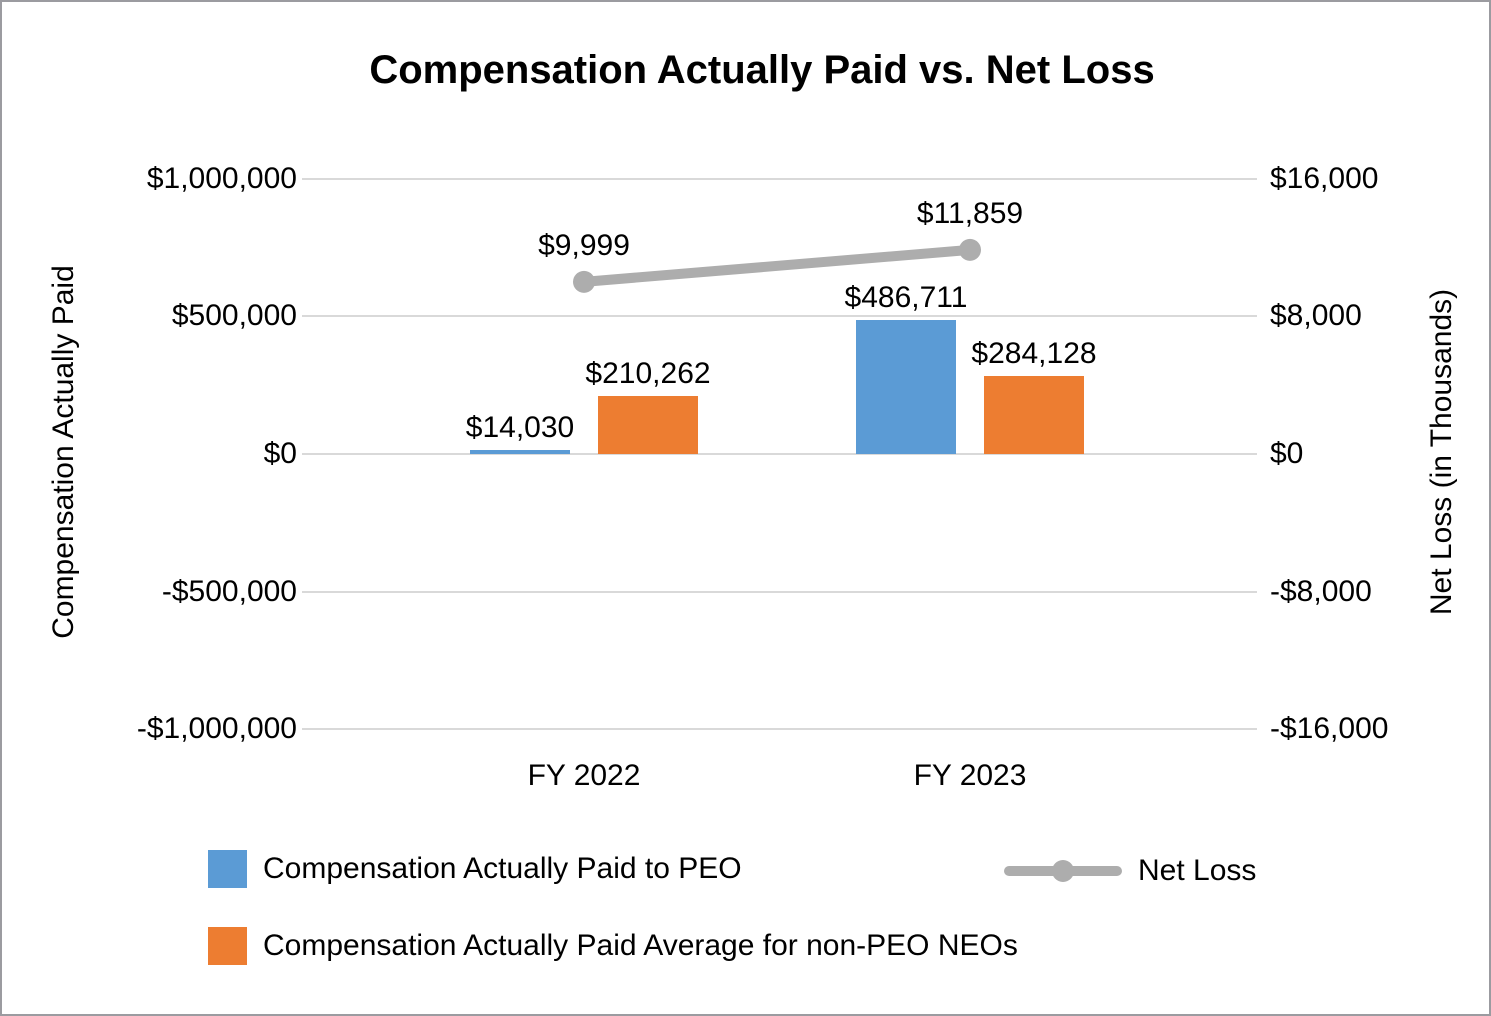 This screenshot has height=1016, width=1491. I want to click on bar-data-label: $284,128, so click(1034, 353).